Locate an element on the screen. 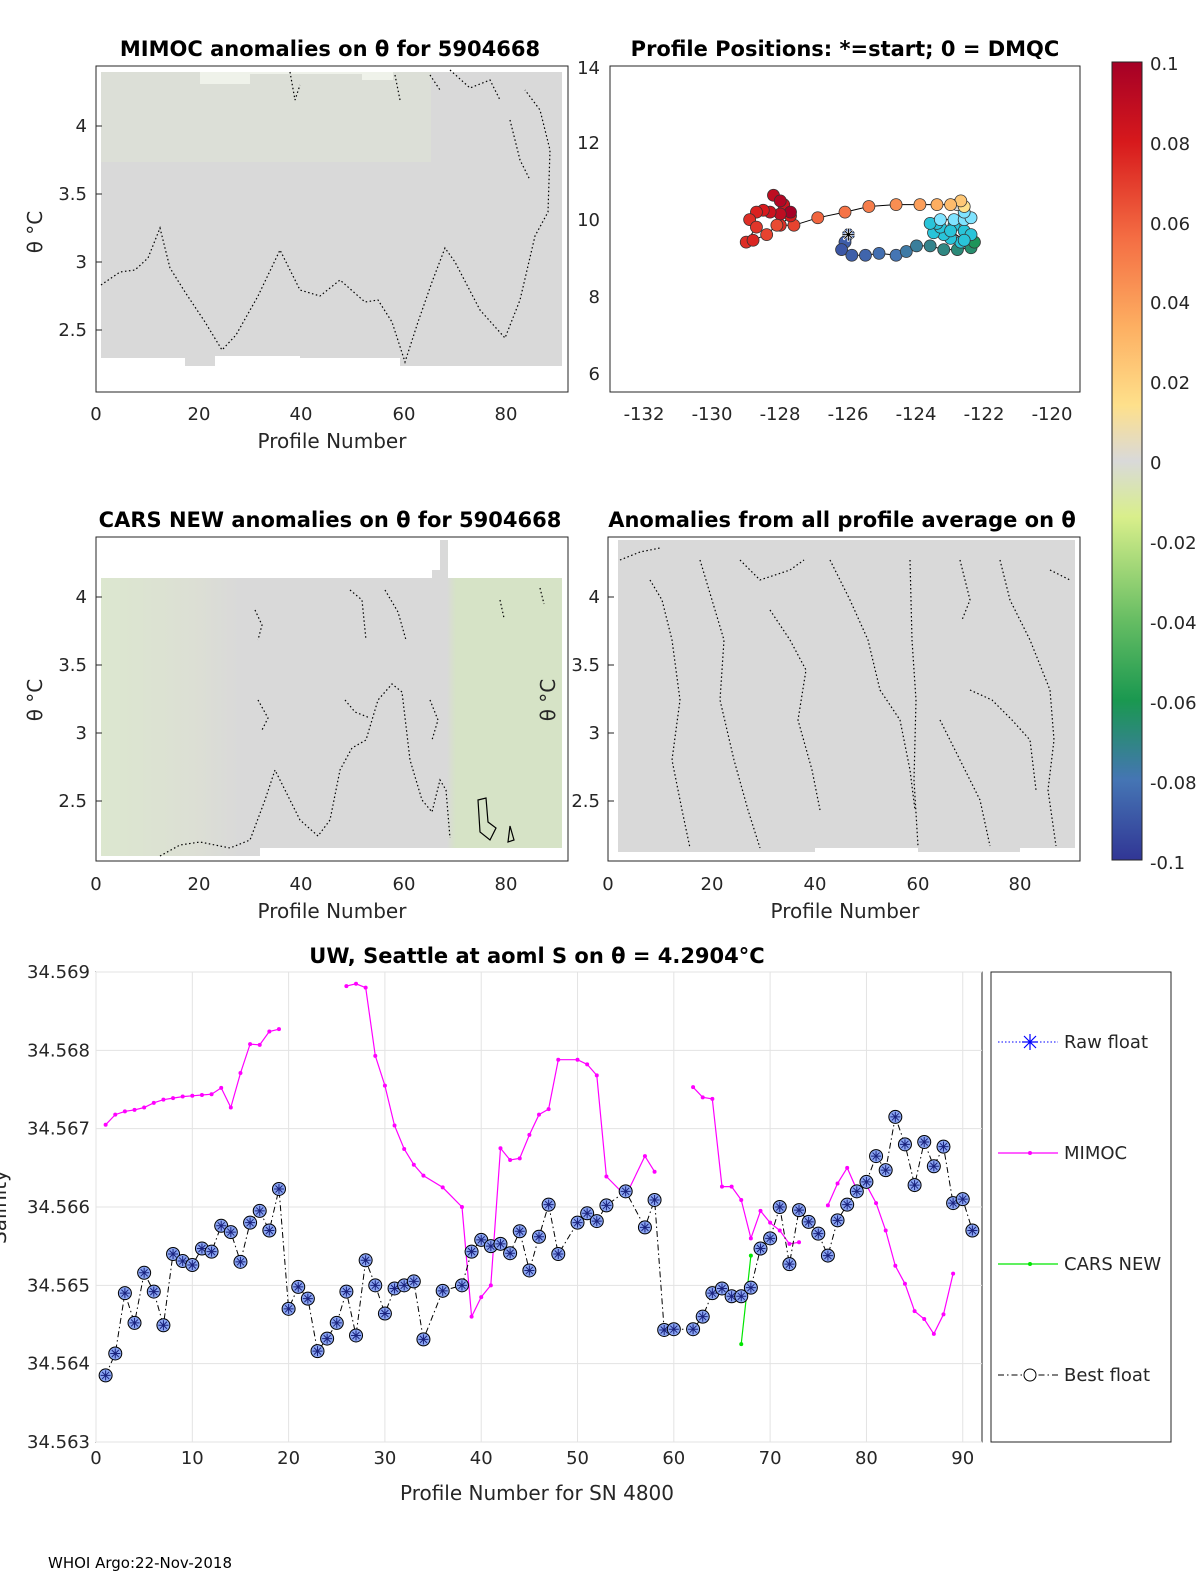 This screenshot has height=1575, width=1200. panel-cars-xticks: 0 20 40 60 80 is located at coordinates (303, 884).